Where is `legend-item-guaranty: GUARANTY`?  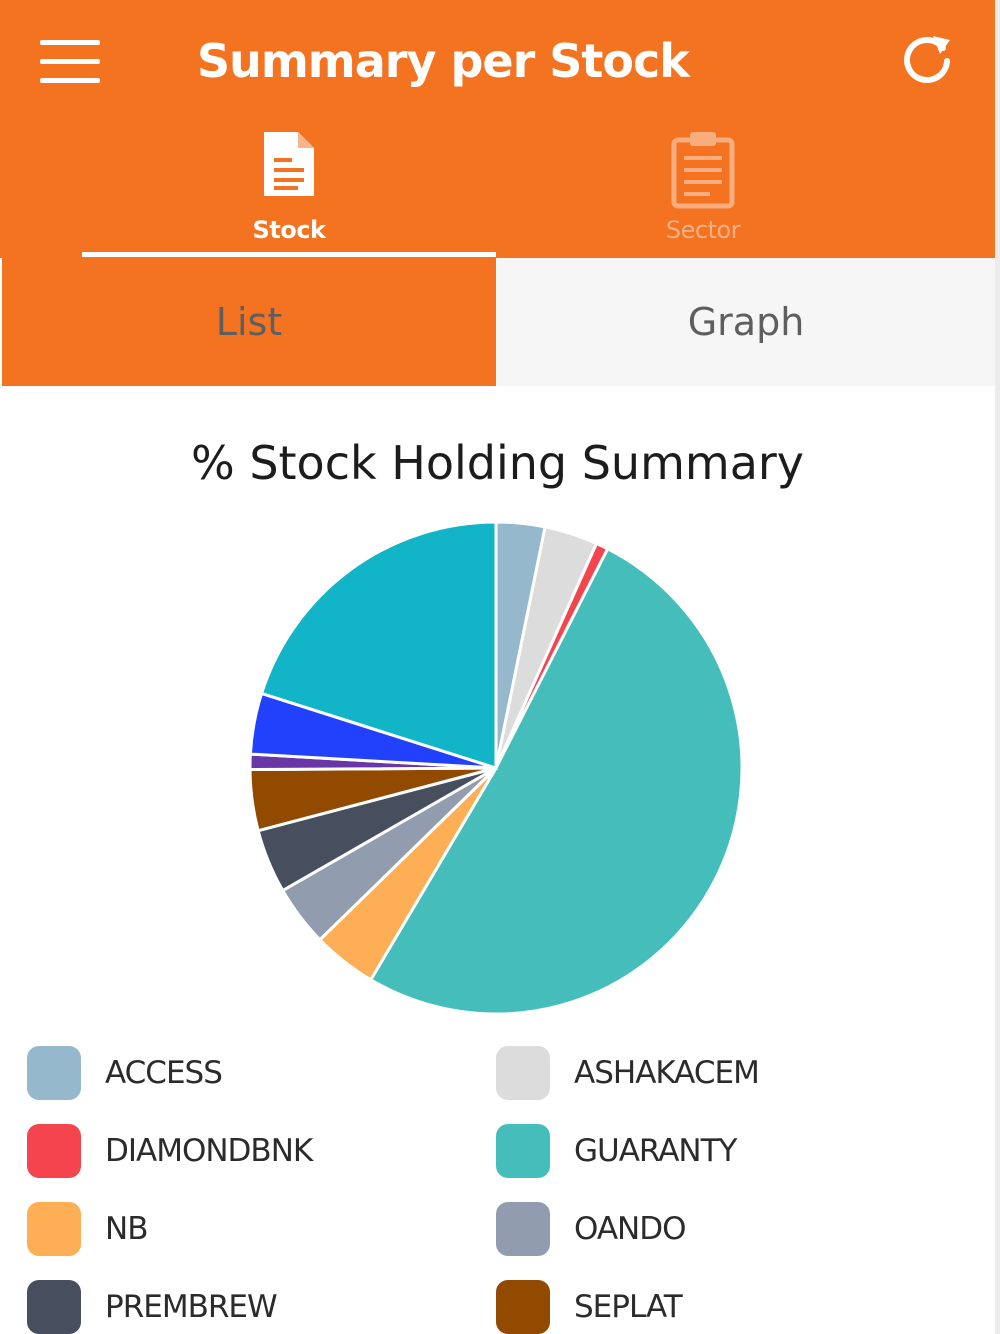
legend-item-guaranty: GUARANTY is located at coordinates (706, 1151).